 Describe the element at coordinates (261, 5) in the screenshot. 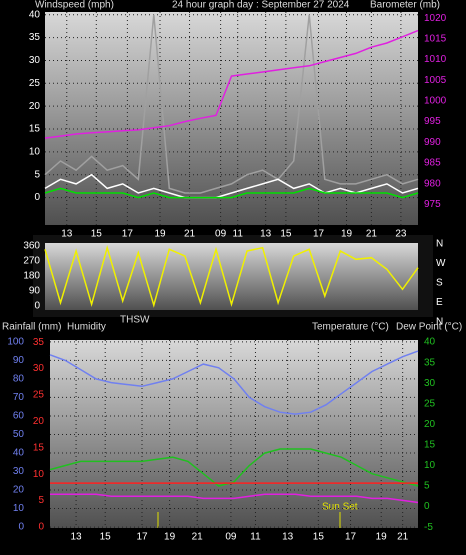

I see `chart-title: 24 hour graph day : September 27 2024` at that location.